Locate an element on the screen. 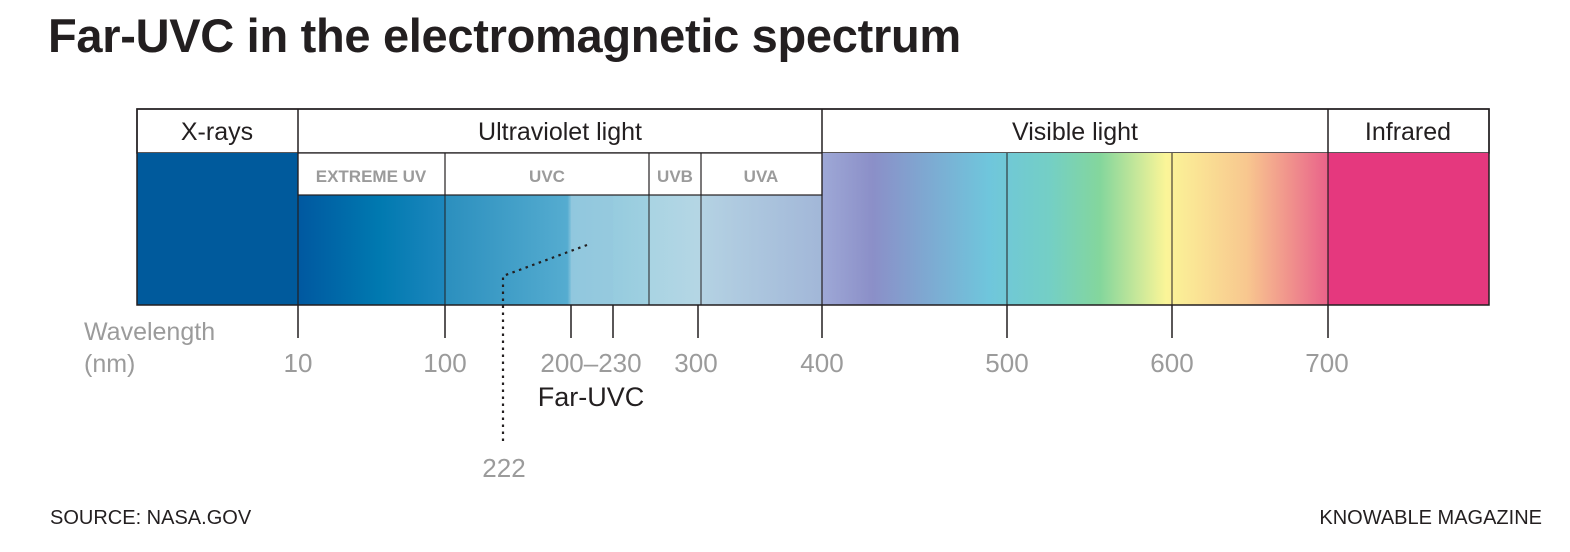  tick-label: 100 is located at coordinates (444, 363).